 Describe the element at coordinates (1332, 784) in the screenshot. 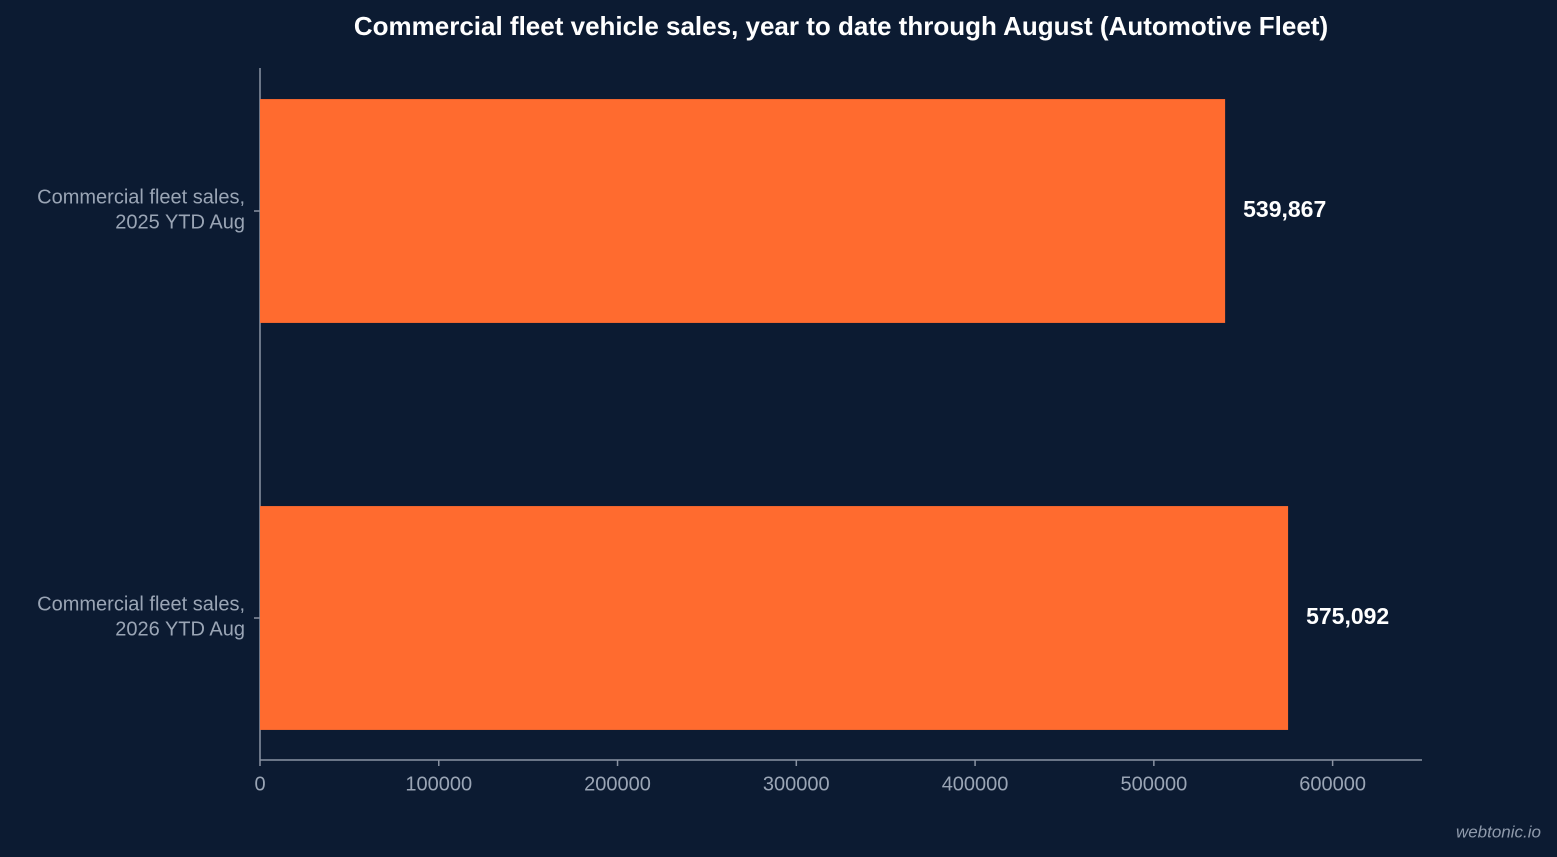

I see `x-tick-label: 600000` at that location.